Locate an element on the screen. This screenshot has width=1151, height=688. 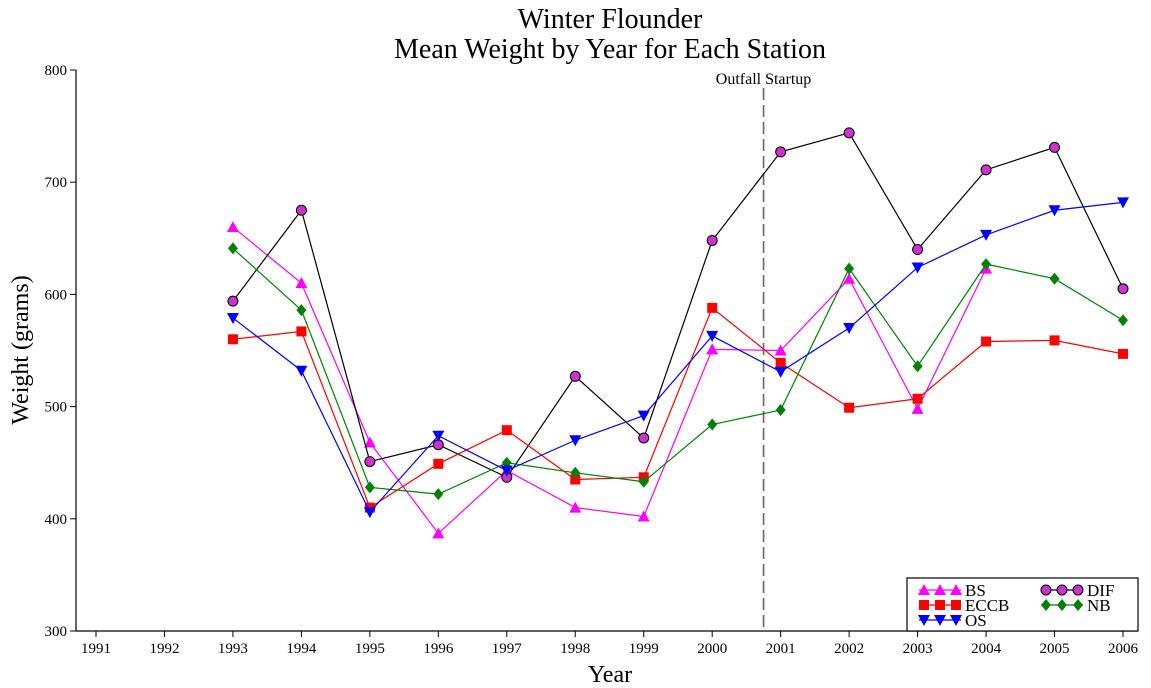
y-tick-label: 400 is located at coordinates (56, 520).